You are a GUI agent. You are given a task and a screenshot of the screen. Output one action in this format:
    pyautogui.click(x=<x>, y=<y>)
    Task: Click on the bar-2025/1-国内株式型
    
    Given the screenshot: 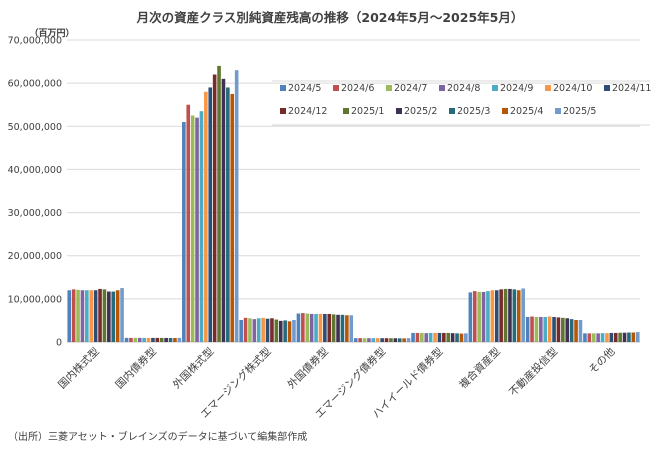 What is the action you would take?
    pyautogui.click(x=104, y=315)
    